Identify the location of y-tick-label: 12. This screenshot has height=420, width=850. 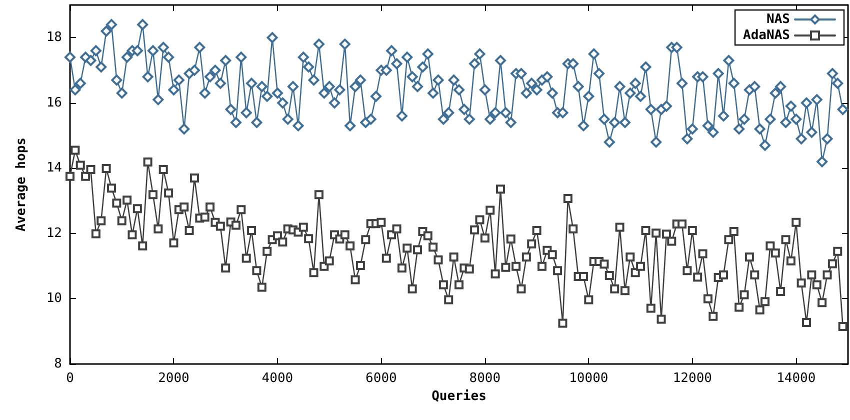
(54, 233).